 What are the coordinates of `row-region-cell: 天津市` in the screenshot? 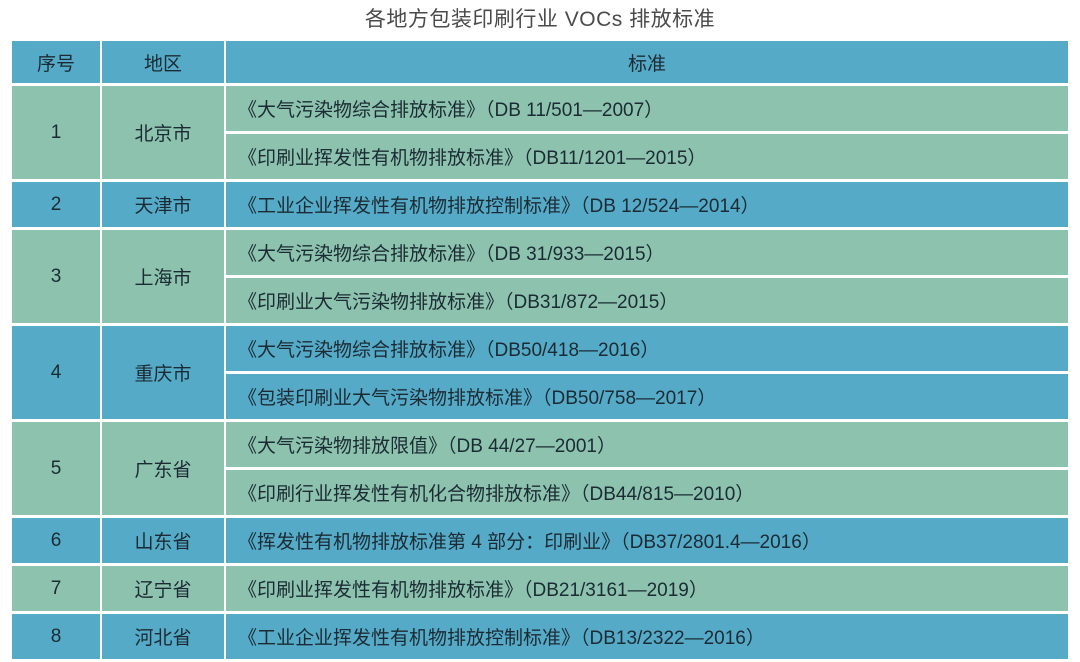 It's located at (163, 205).